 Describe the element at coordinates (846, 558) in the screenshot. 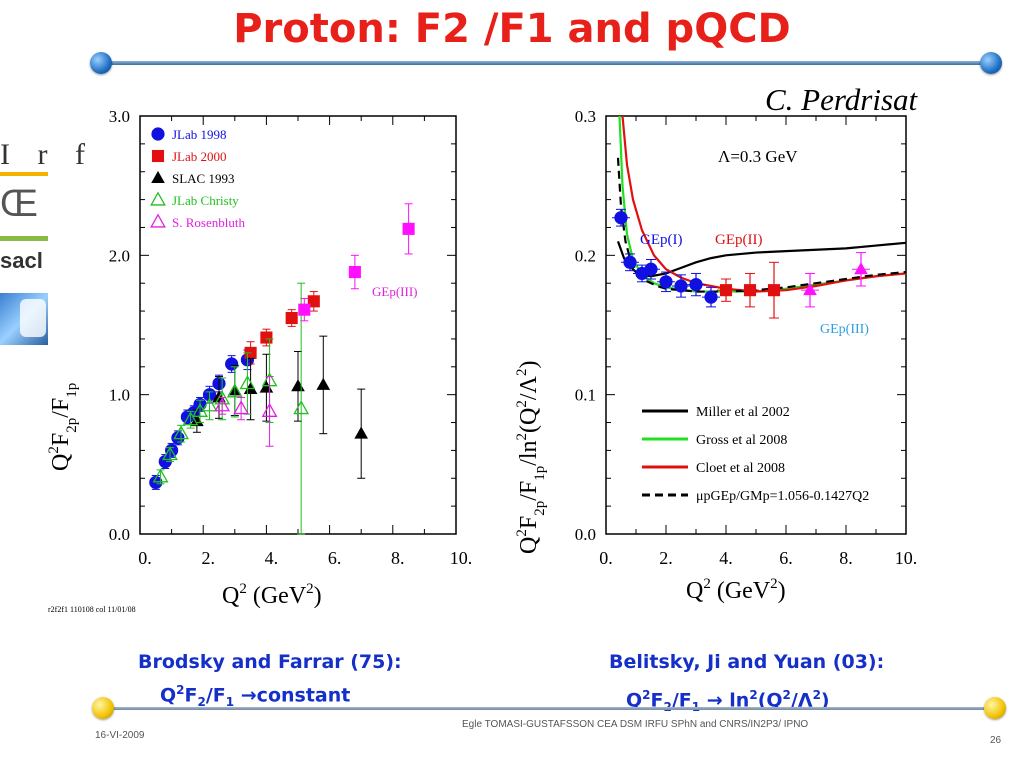

I see `right-xtick-label: 8.` at that location.